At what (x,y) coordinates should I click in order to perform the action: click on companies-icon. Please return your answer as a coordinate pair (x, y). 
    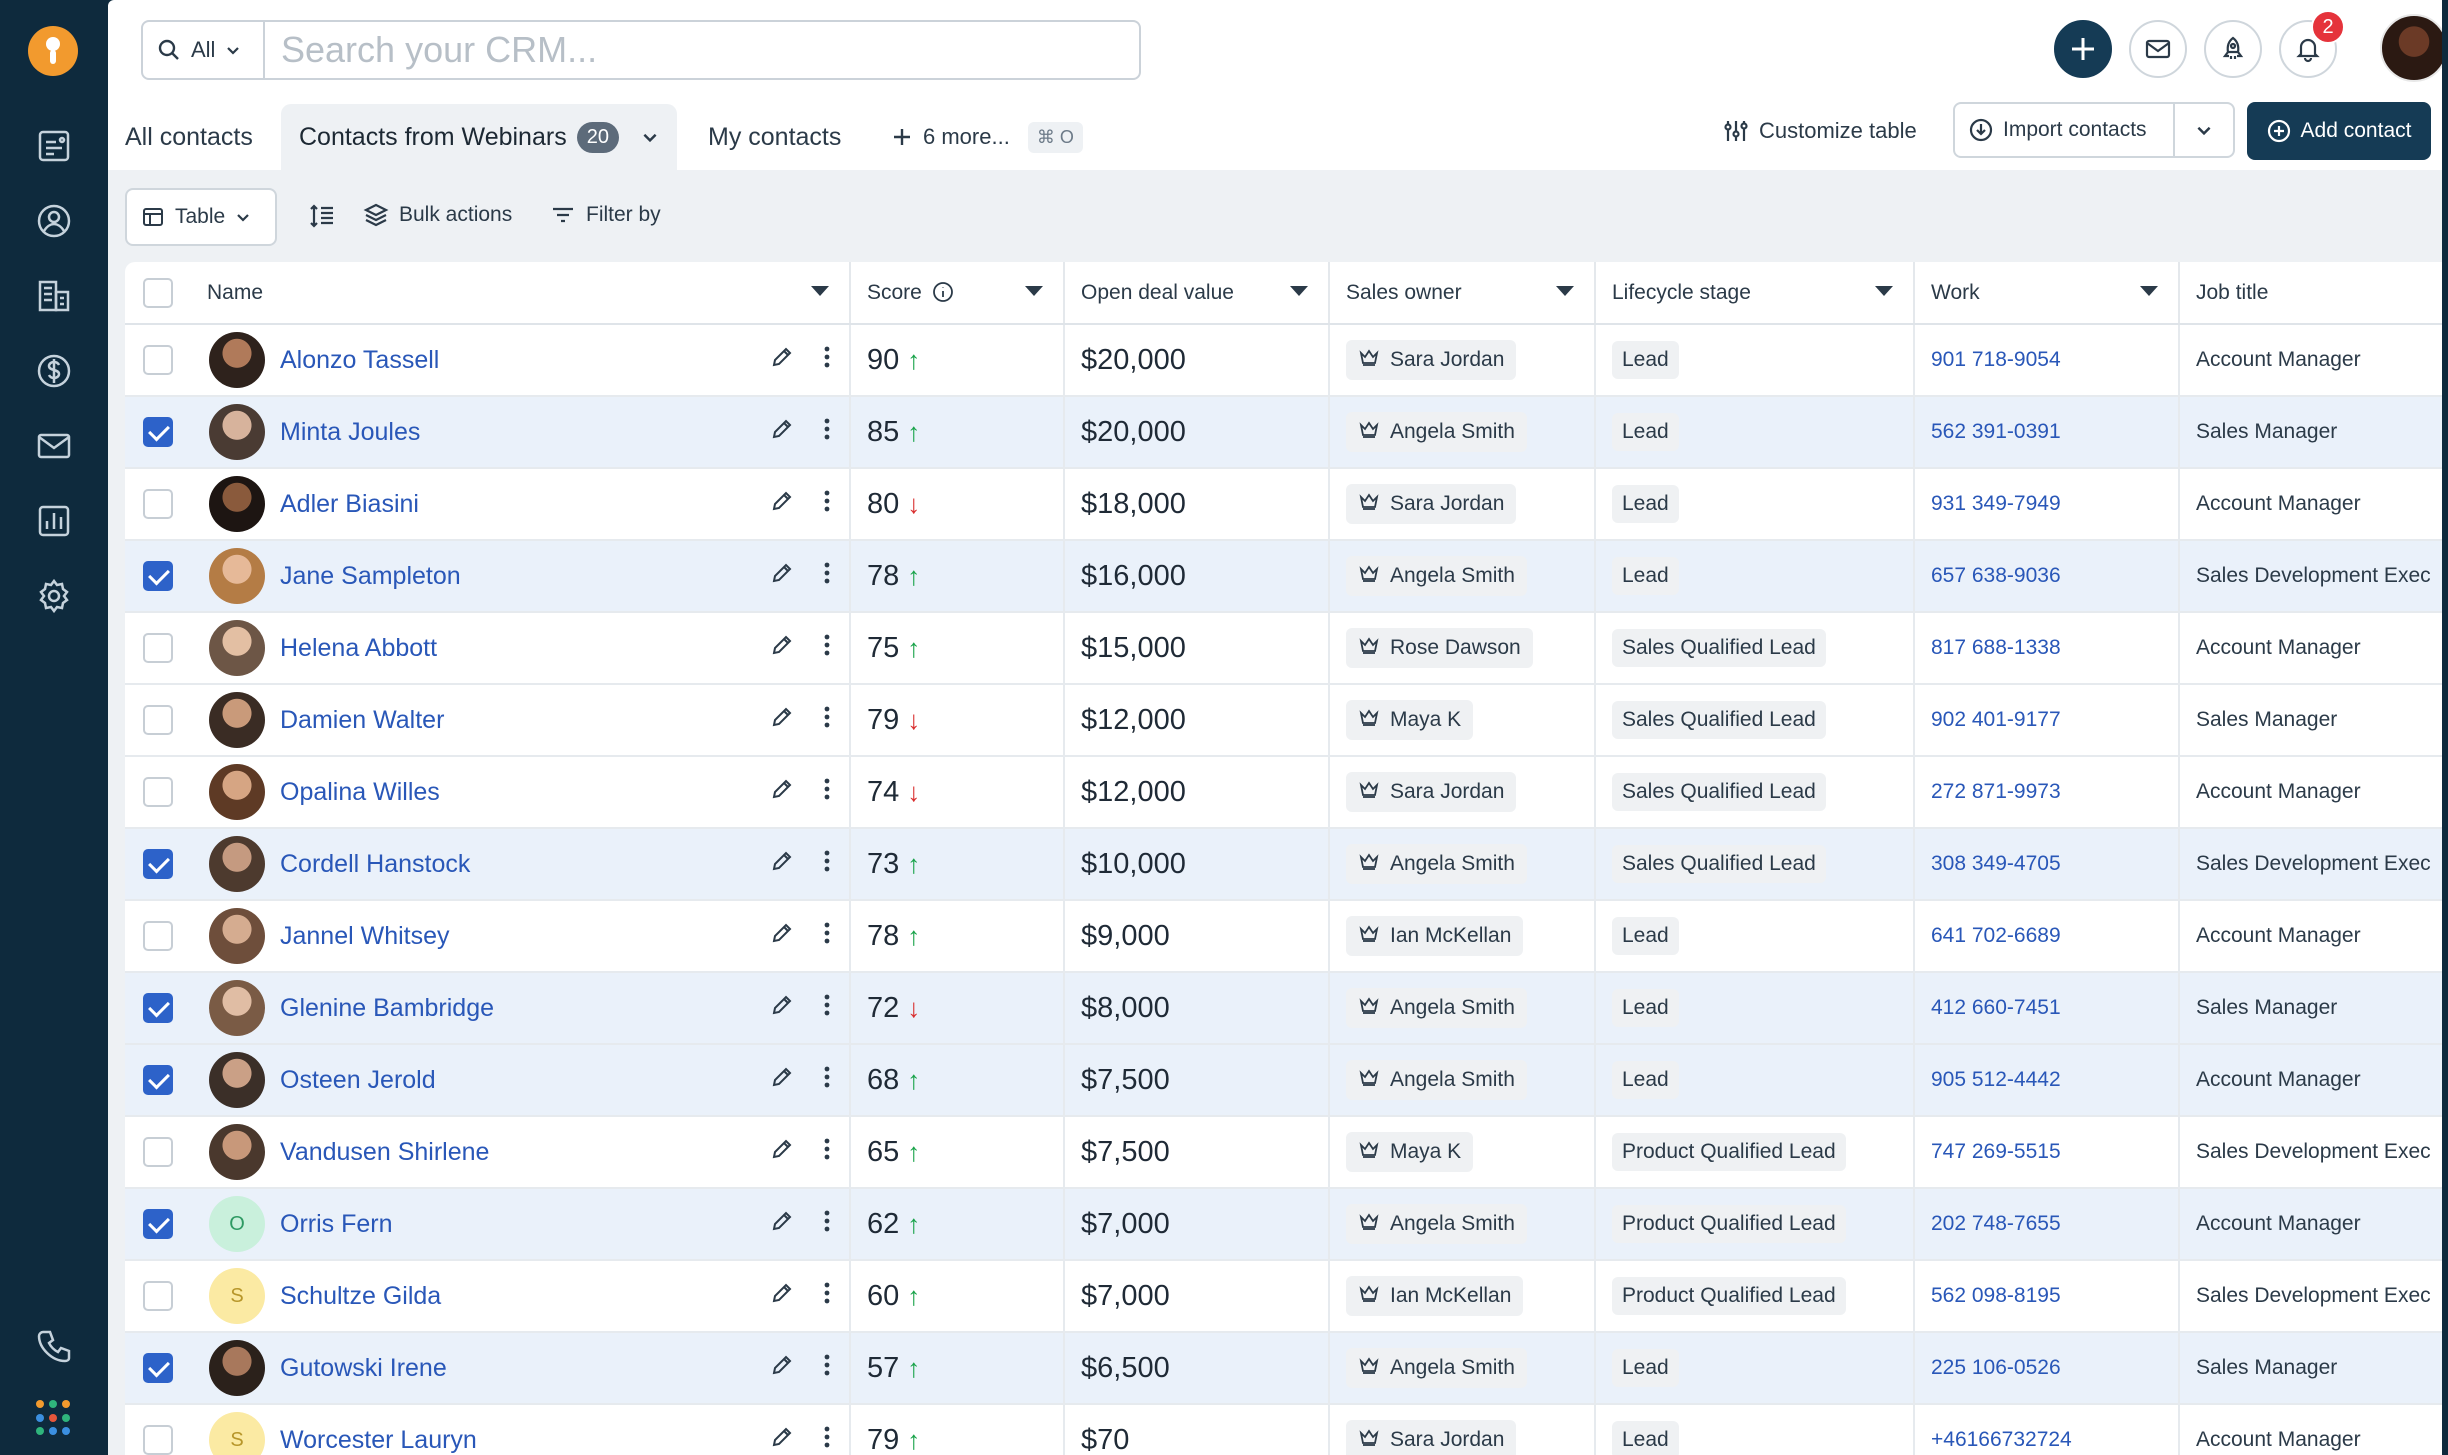
    Looking at the image, I should click on (54, 296).